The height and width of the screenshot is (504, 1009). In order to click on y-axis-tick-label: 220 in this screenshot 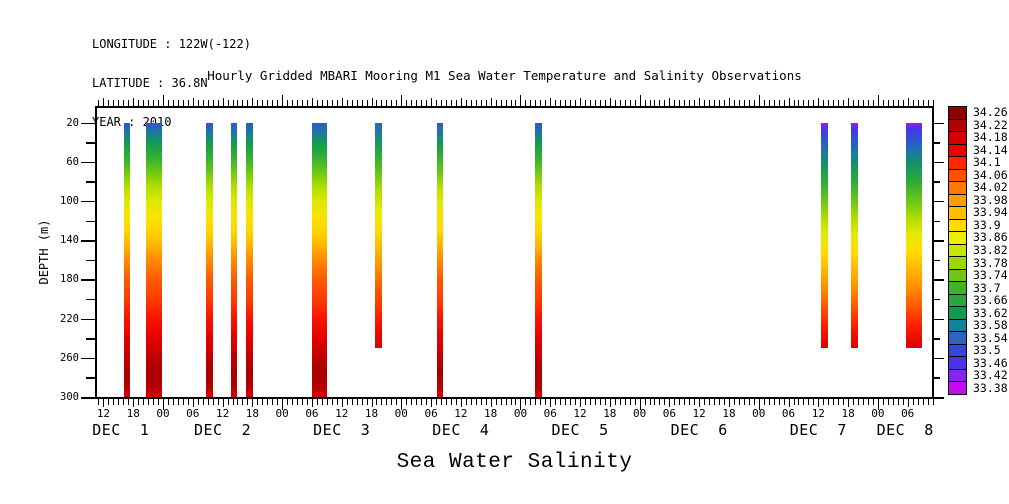, I will do `click(69, 318)`.